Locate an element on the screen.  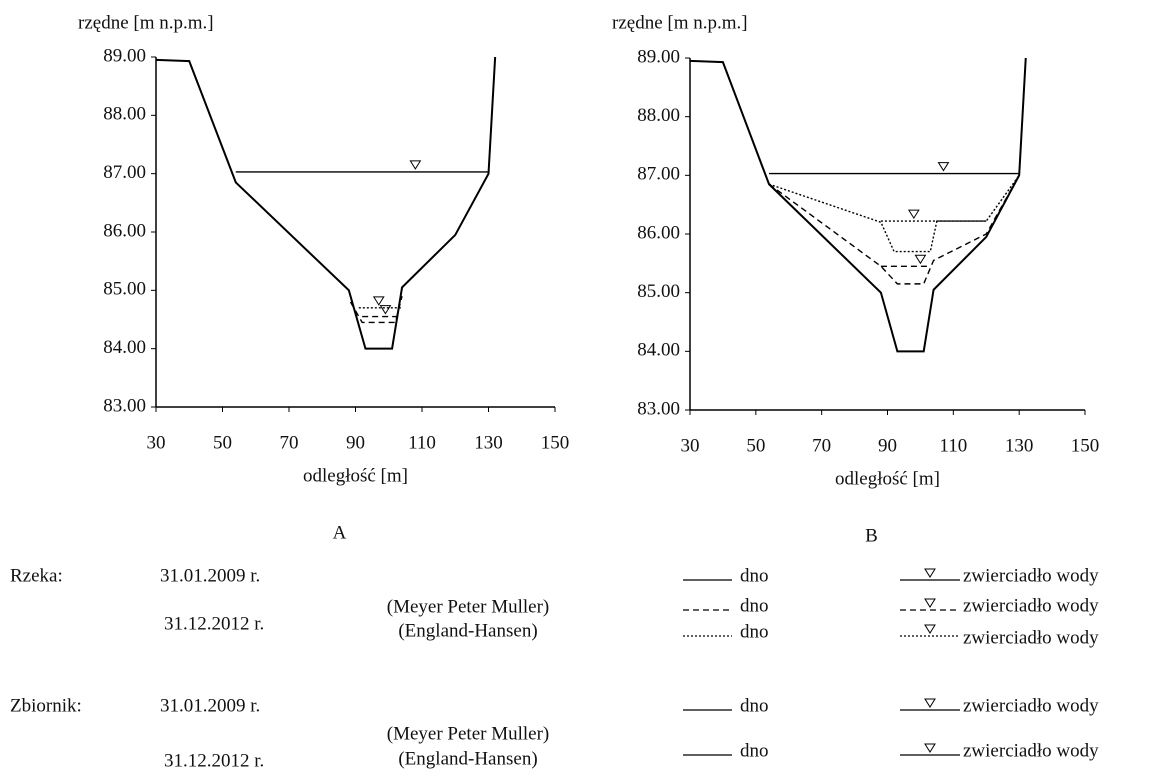
panel-label: A is located at coordinates (340, 532).